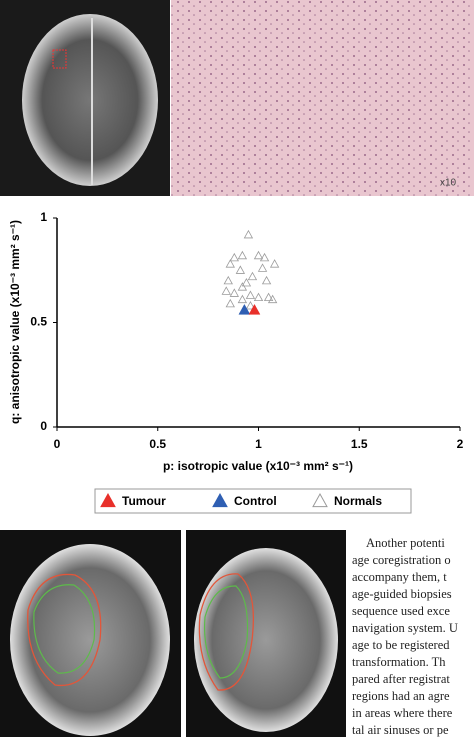  I want to click on y-tick-label: 0.5, so click(38, 322).